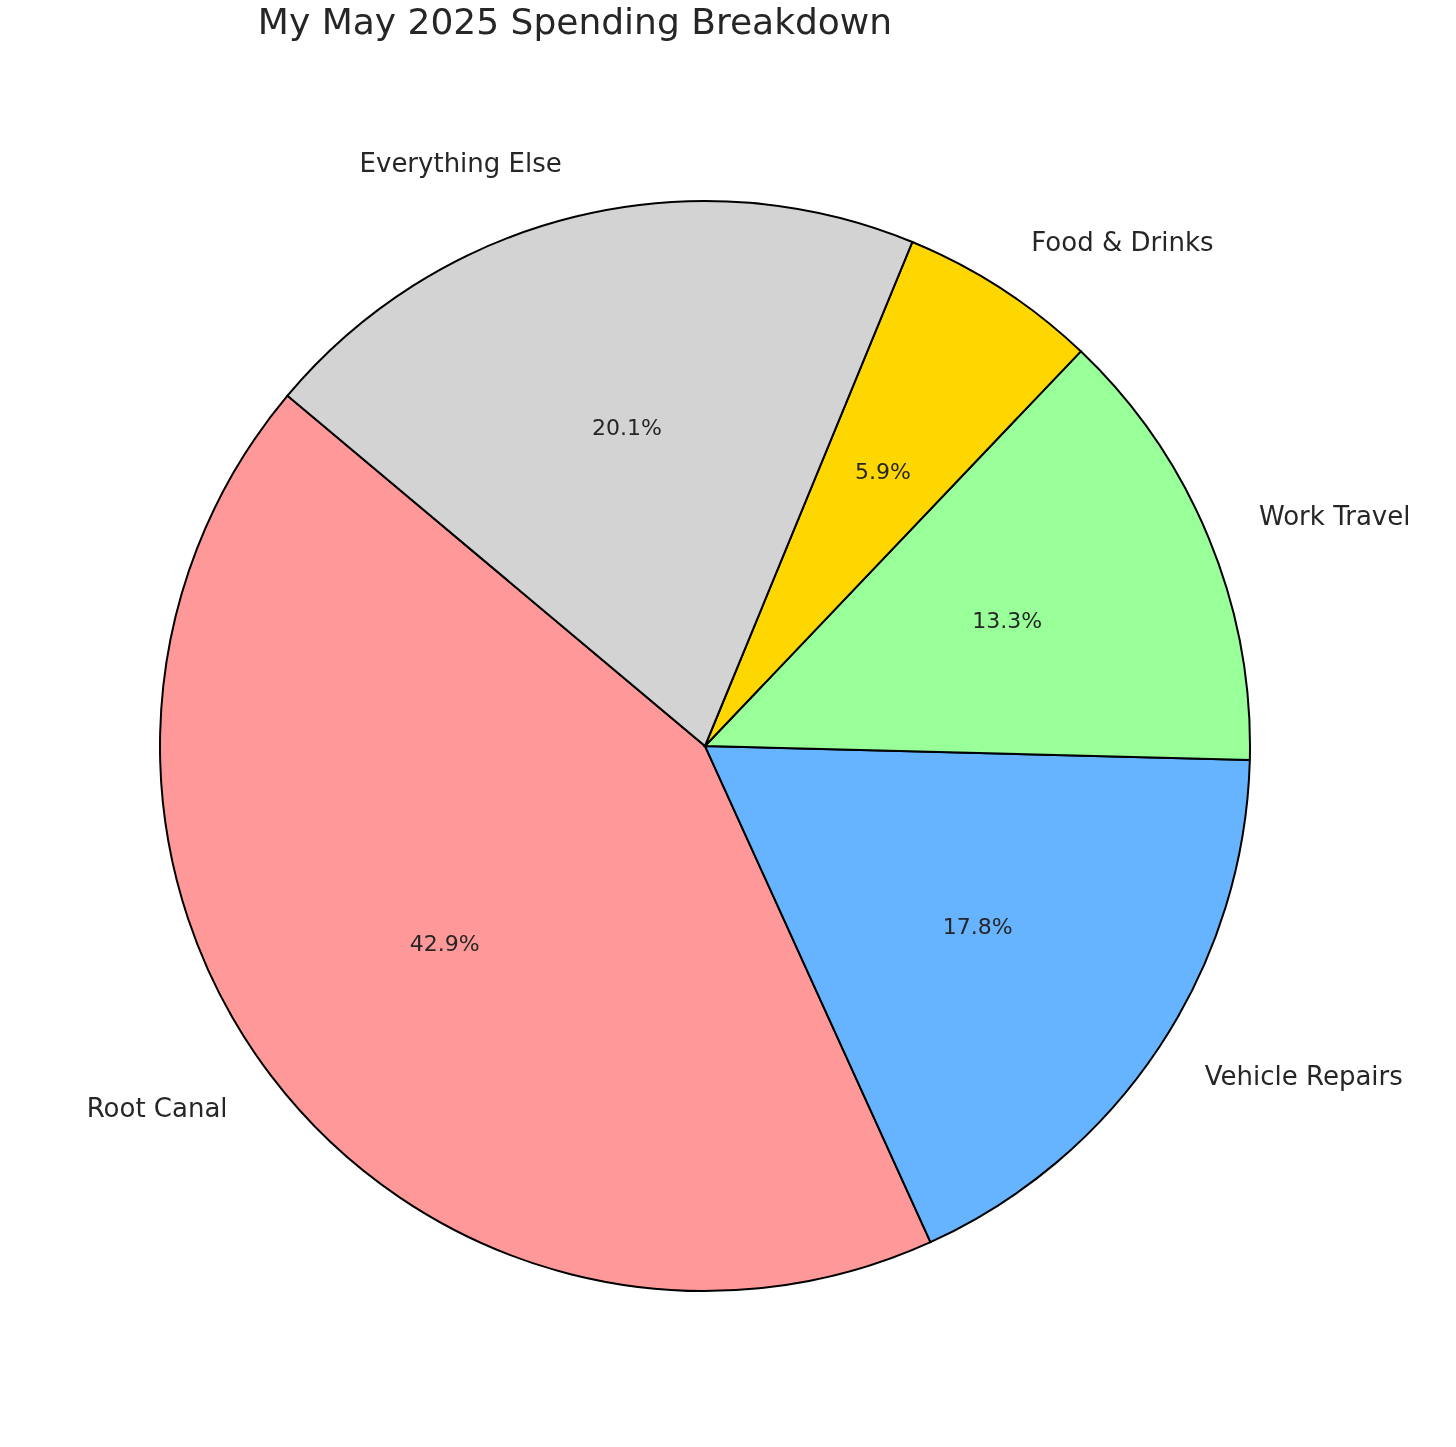 This screenshot has width=1456, height=1447. What do you see at coordinates (1303, 1076) in the screenshot?
I see `slice-label: Vehicle Repairs` at bounding box center [1303, 1076].